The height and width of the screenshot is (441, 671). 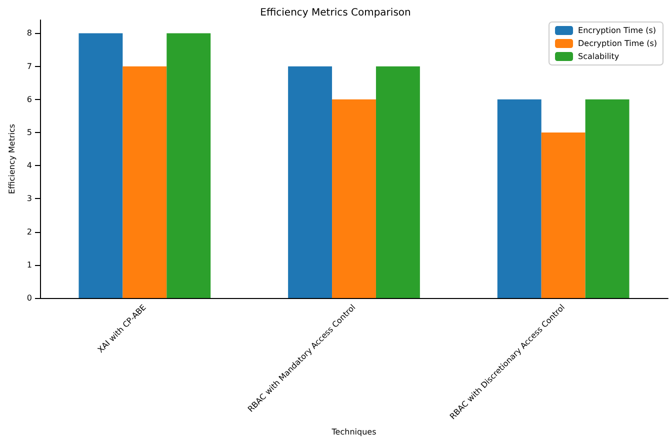 I want to click on legend-label: Scalability, so click(x=599, y=56).